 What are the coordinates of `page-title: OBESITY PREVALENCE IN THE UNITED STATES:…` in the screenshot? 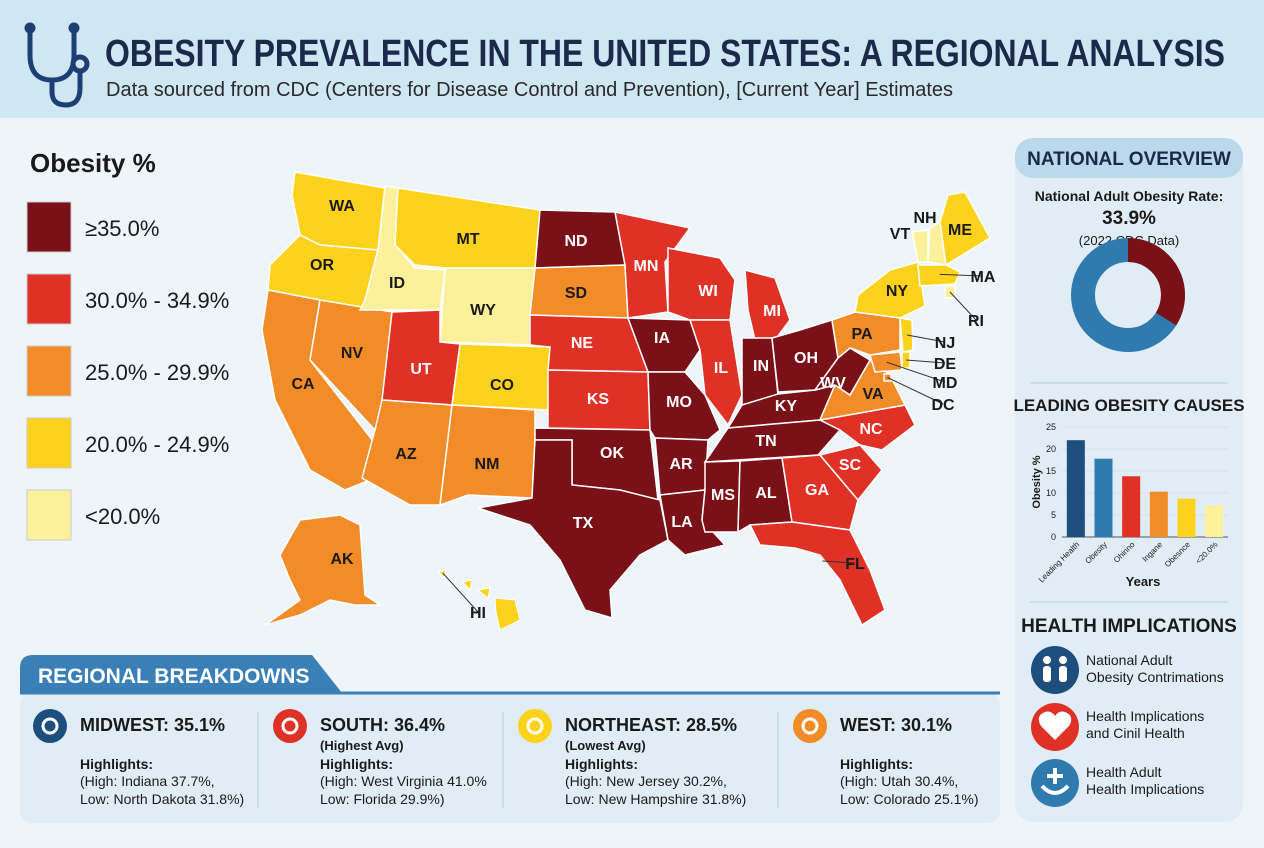 It's located at (665, 54).